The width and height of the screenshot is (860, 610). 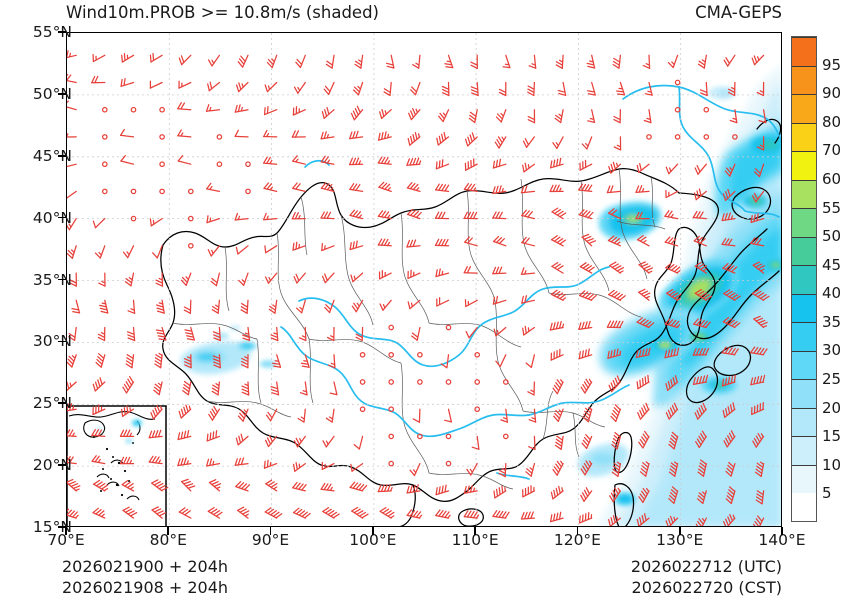 I want to click on lat-tick-label: 25°N, so click(x=52, y=403).